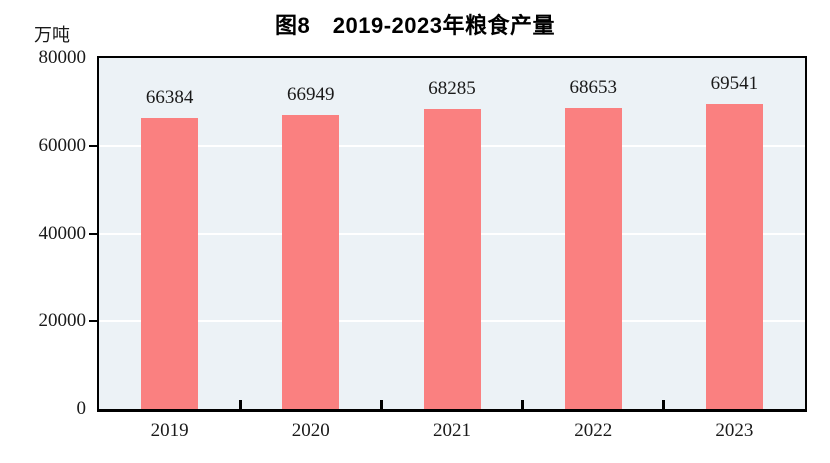 Image resolution: width=830 pixels, height=463 pixels. I want to click on bar-value-label-2023: 69541, so click(734, 83).